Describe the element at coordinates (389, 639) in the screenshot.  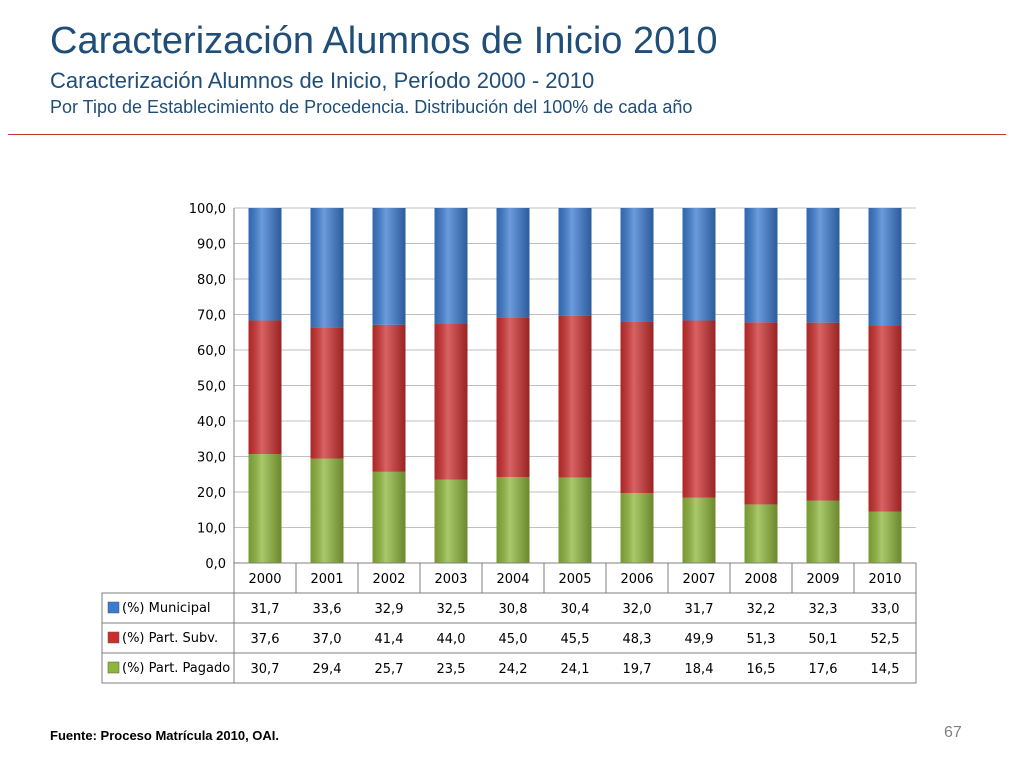
I see `data-label: 41,4` at that location.